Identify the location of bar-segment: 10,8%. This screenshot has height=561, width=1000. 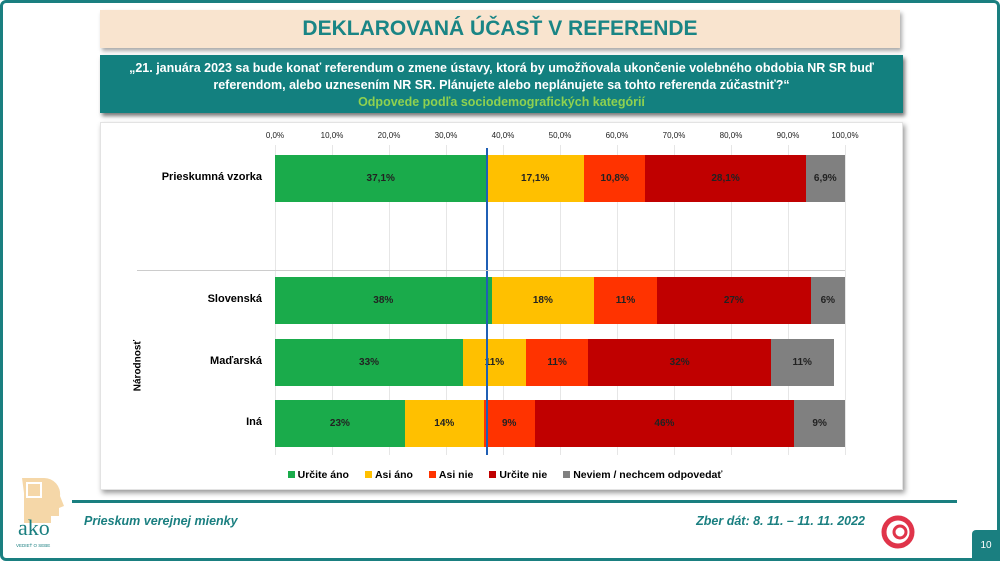
(614, 178).